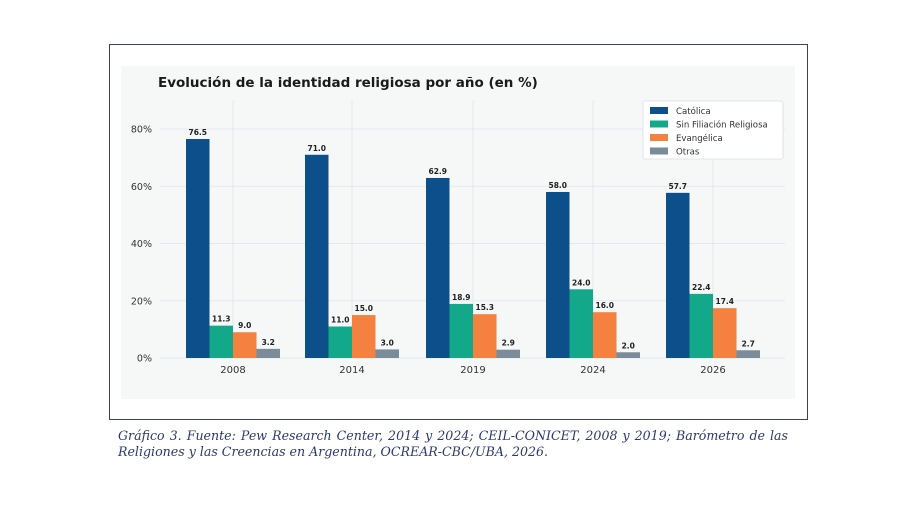  What do you see at coordinates (232, 370) in the screenshot?
I see `x-tick-label: 2008` at bounding box center [232, 370].